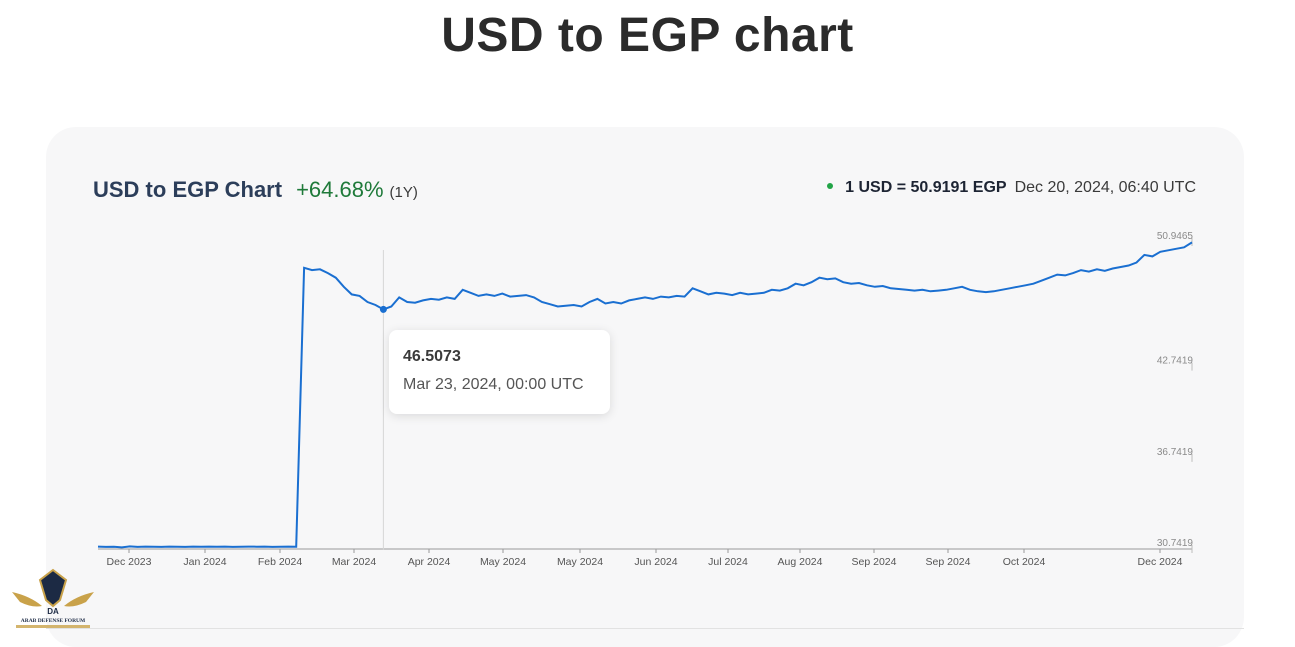 This screenshot has height=647, width=1295. I want to click on tooltip: 46.5073 Mar 23, 2024, 00:00 UTC, so click(499, 372).